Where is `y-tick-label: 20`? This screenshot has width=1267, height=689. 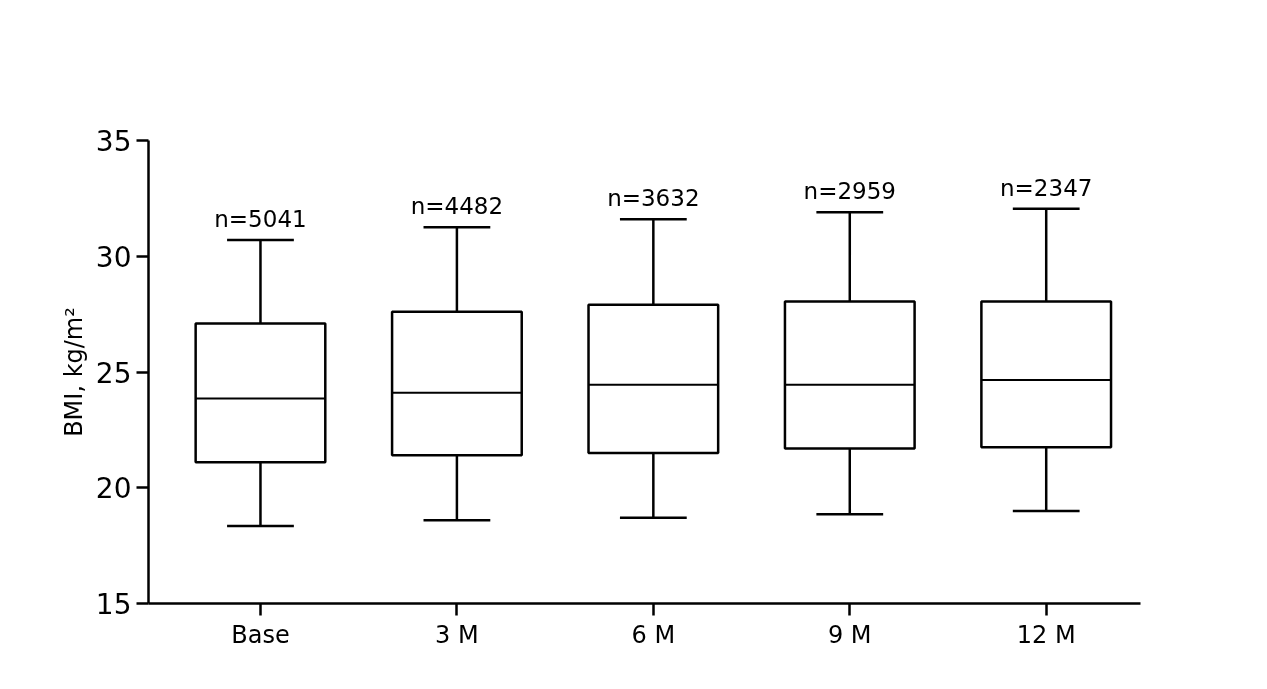
y-tick-label: 20 is located at coordinates (113, 489).